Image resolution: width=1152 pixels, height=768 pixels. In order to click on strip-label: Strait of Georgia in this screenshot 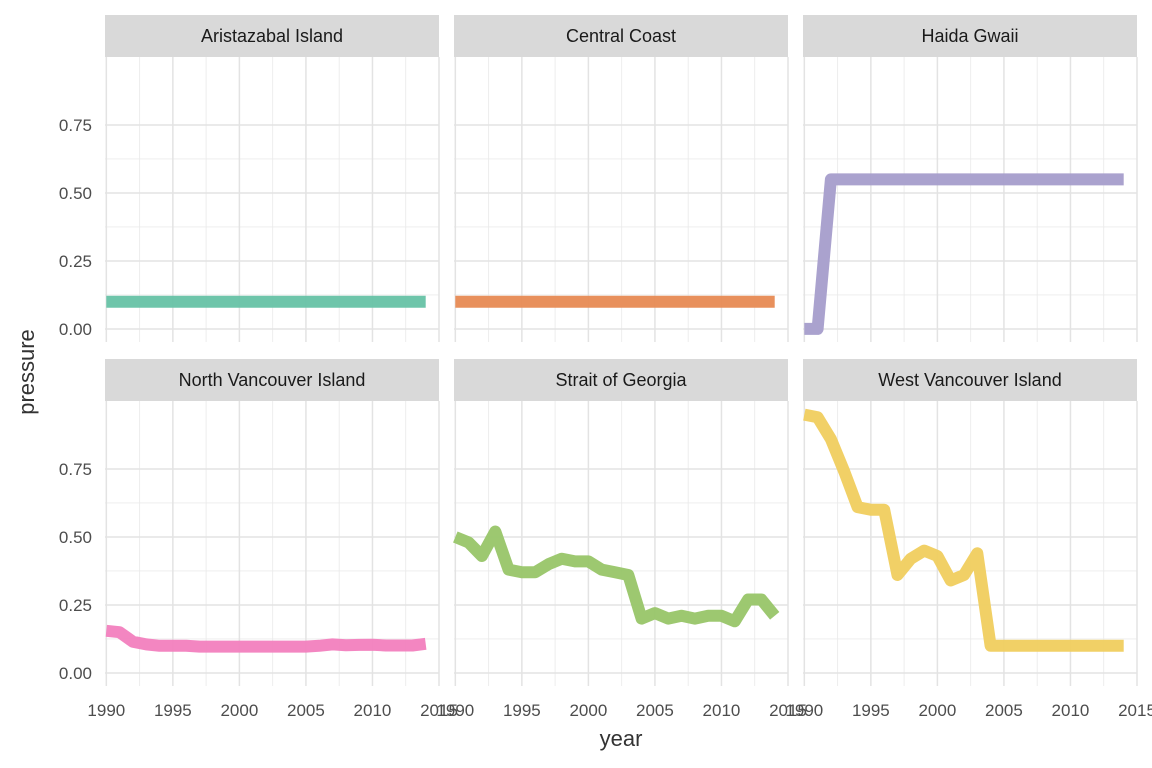, I will do `click(621, 380)`.